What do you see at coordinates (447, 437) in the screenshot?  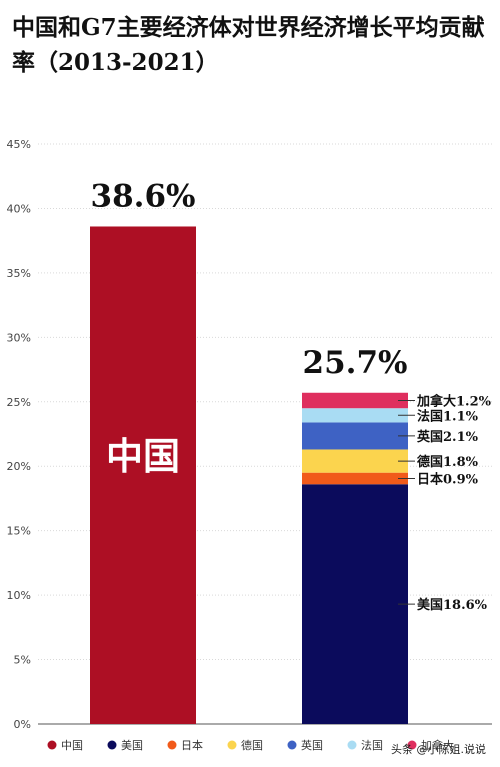 I see `segment-label: 英国2.1%` at bounding box center [447, 437].